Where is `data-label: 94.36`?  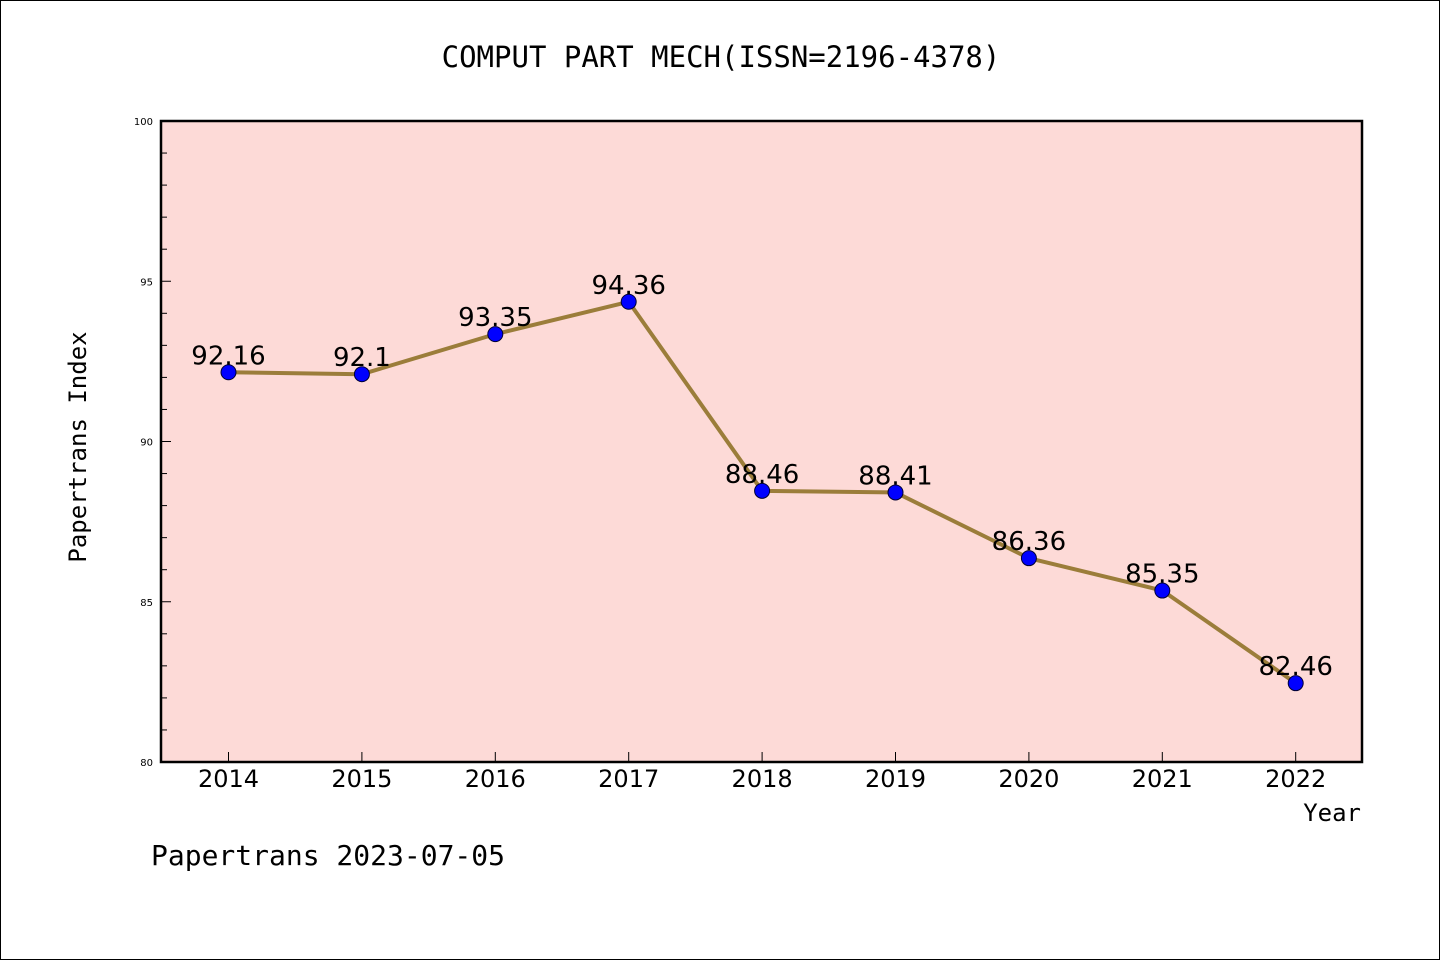 data-label: 94.36 is located at coordinates (628, 286).